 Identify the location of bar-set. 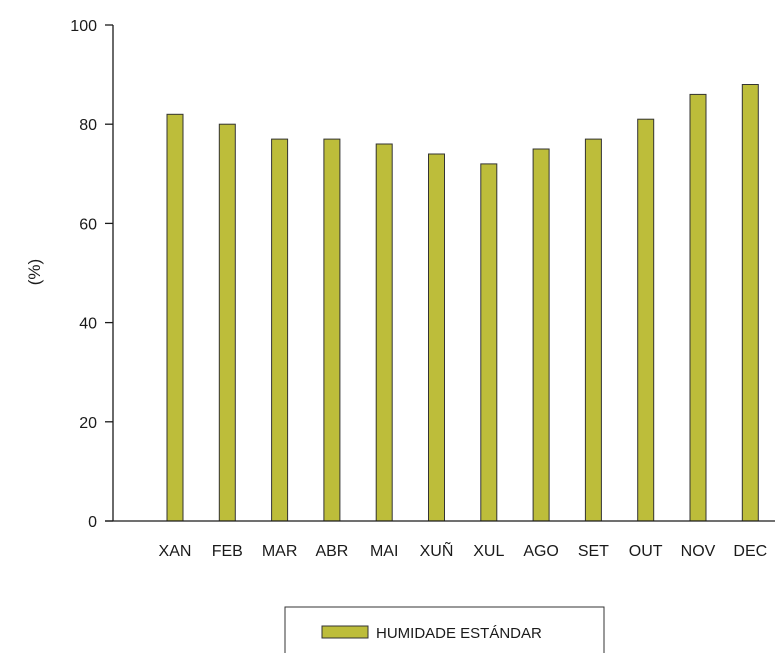
(593, 330).